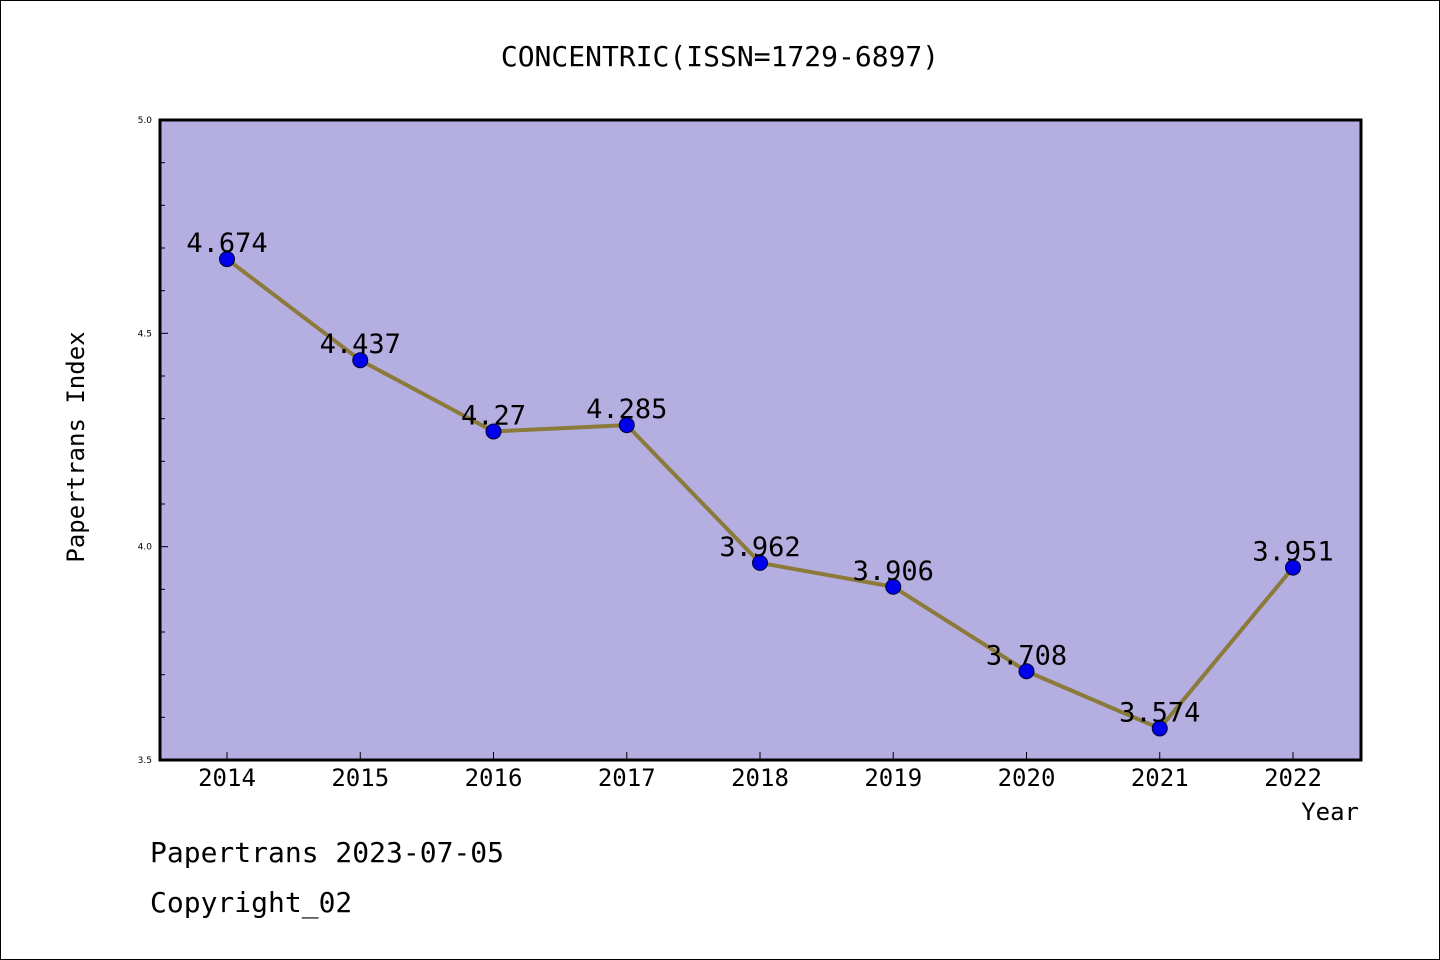 The height and width of the screenshot is (960, 1440). Describe the element at coordinates (1026, 655) in the screenshot. I see `data-label: 3.708` at that location.